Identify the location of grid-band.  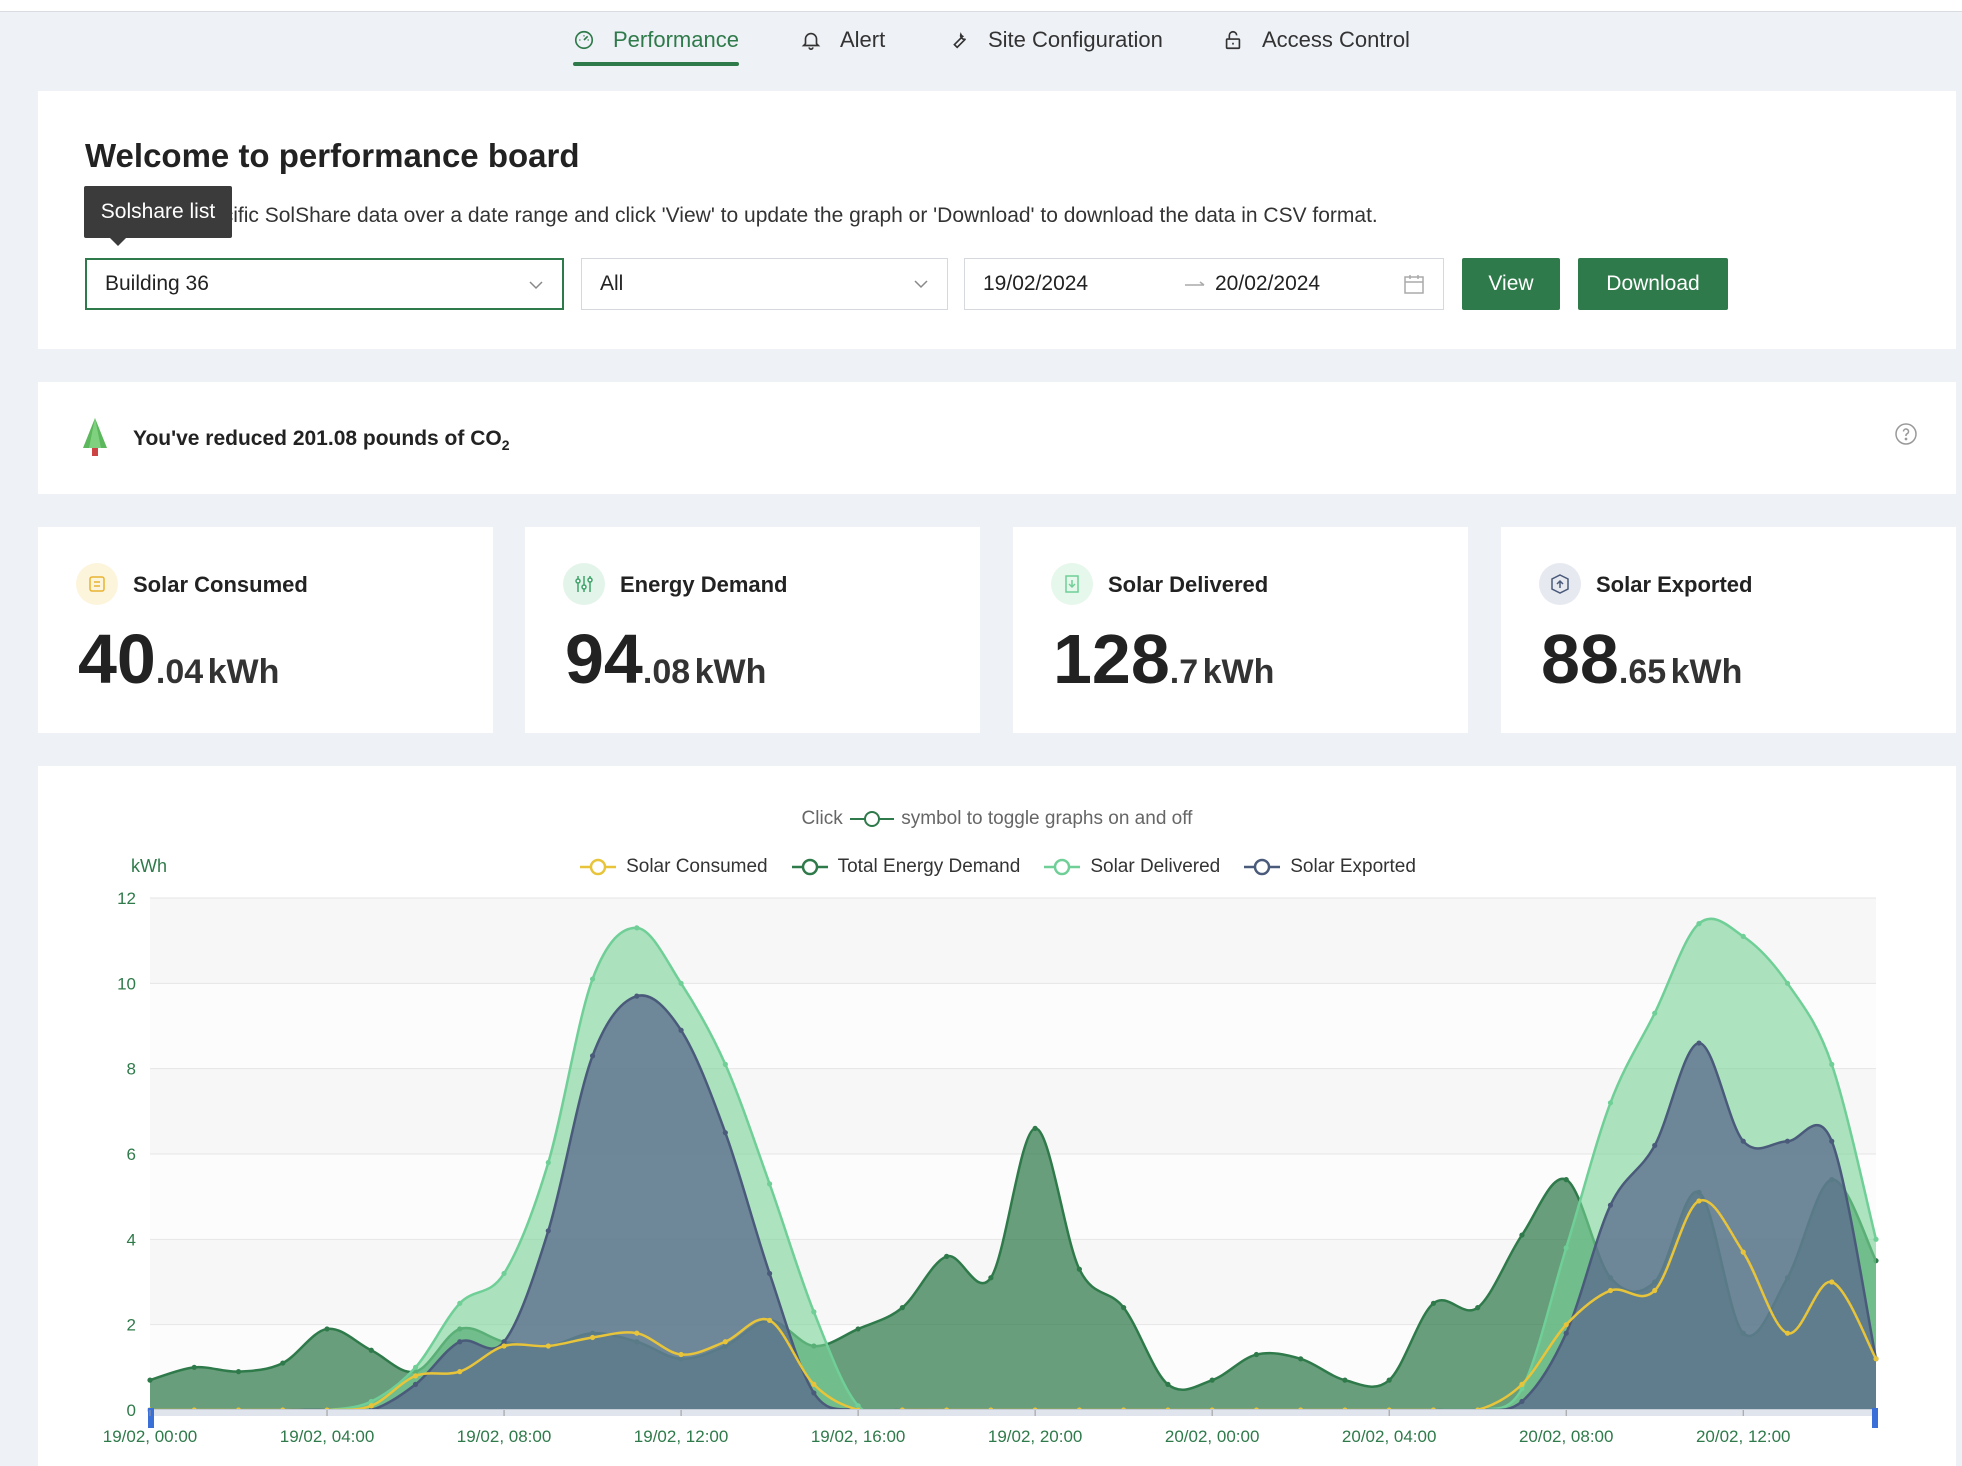
(1013, 1026).